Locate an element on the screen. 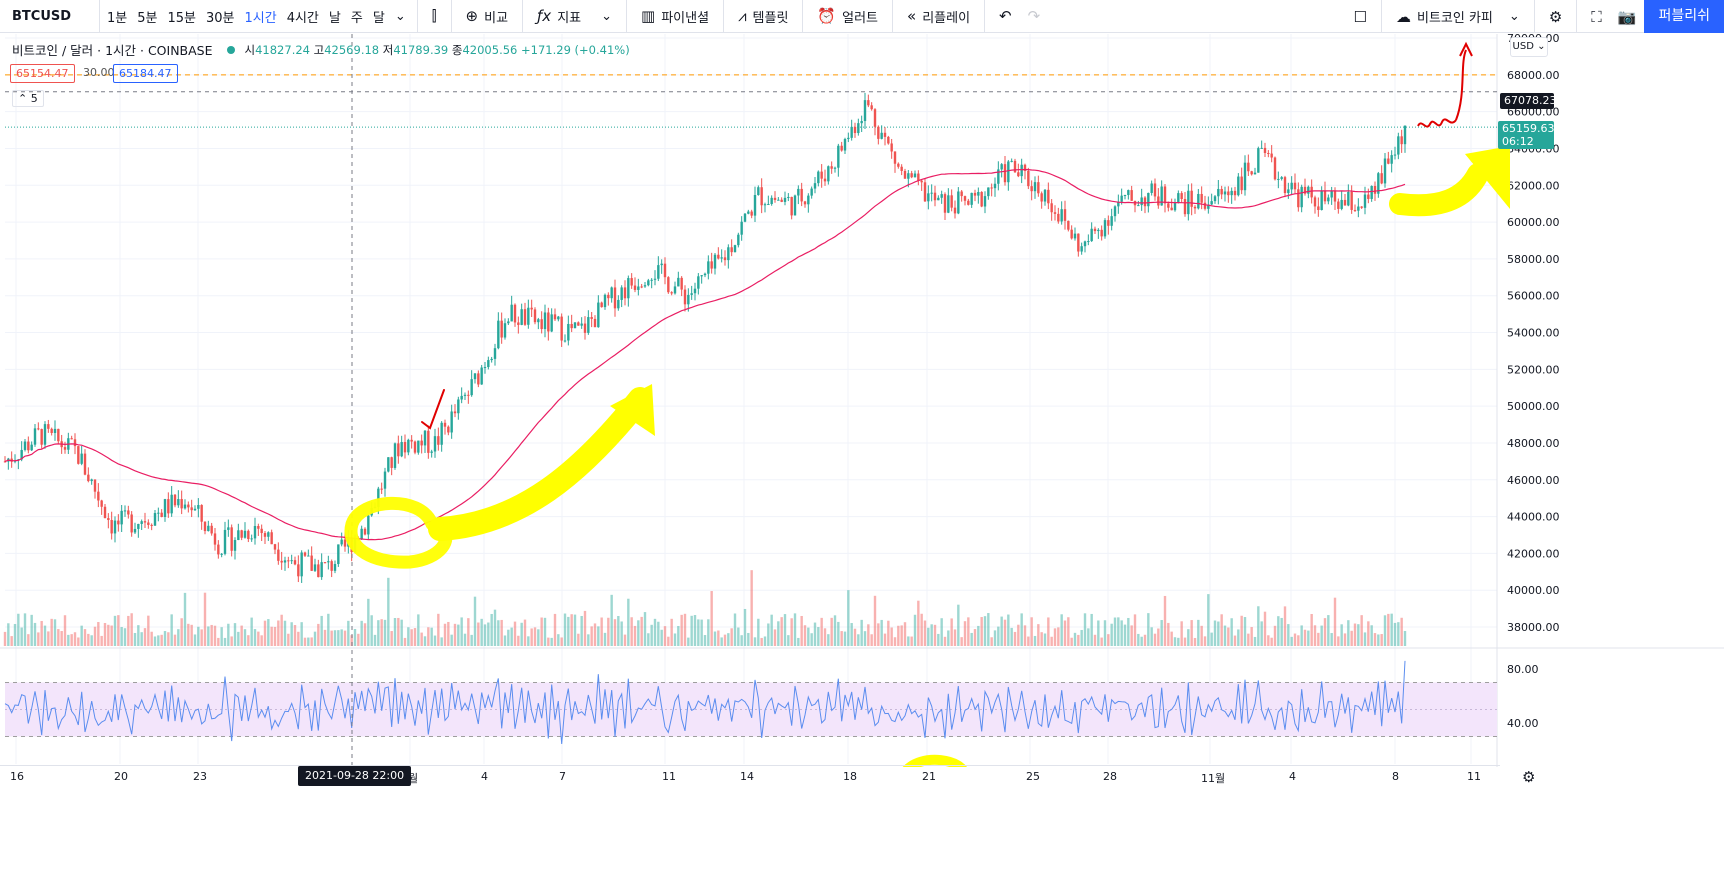 The height and width of the screenshot is (887, 1724). interval-30m: 30분 is located at coordinates (220, 18).